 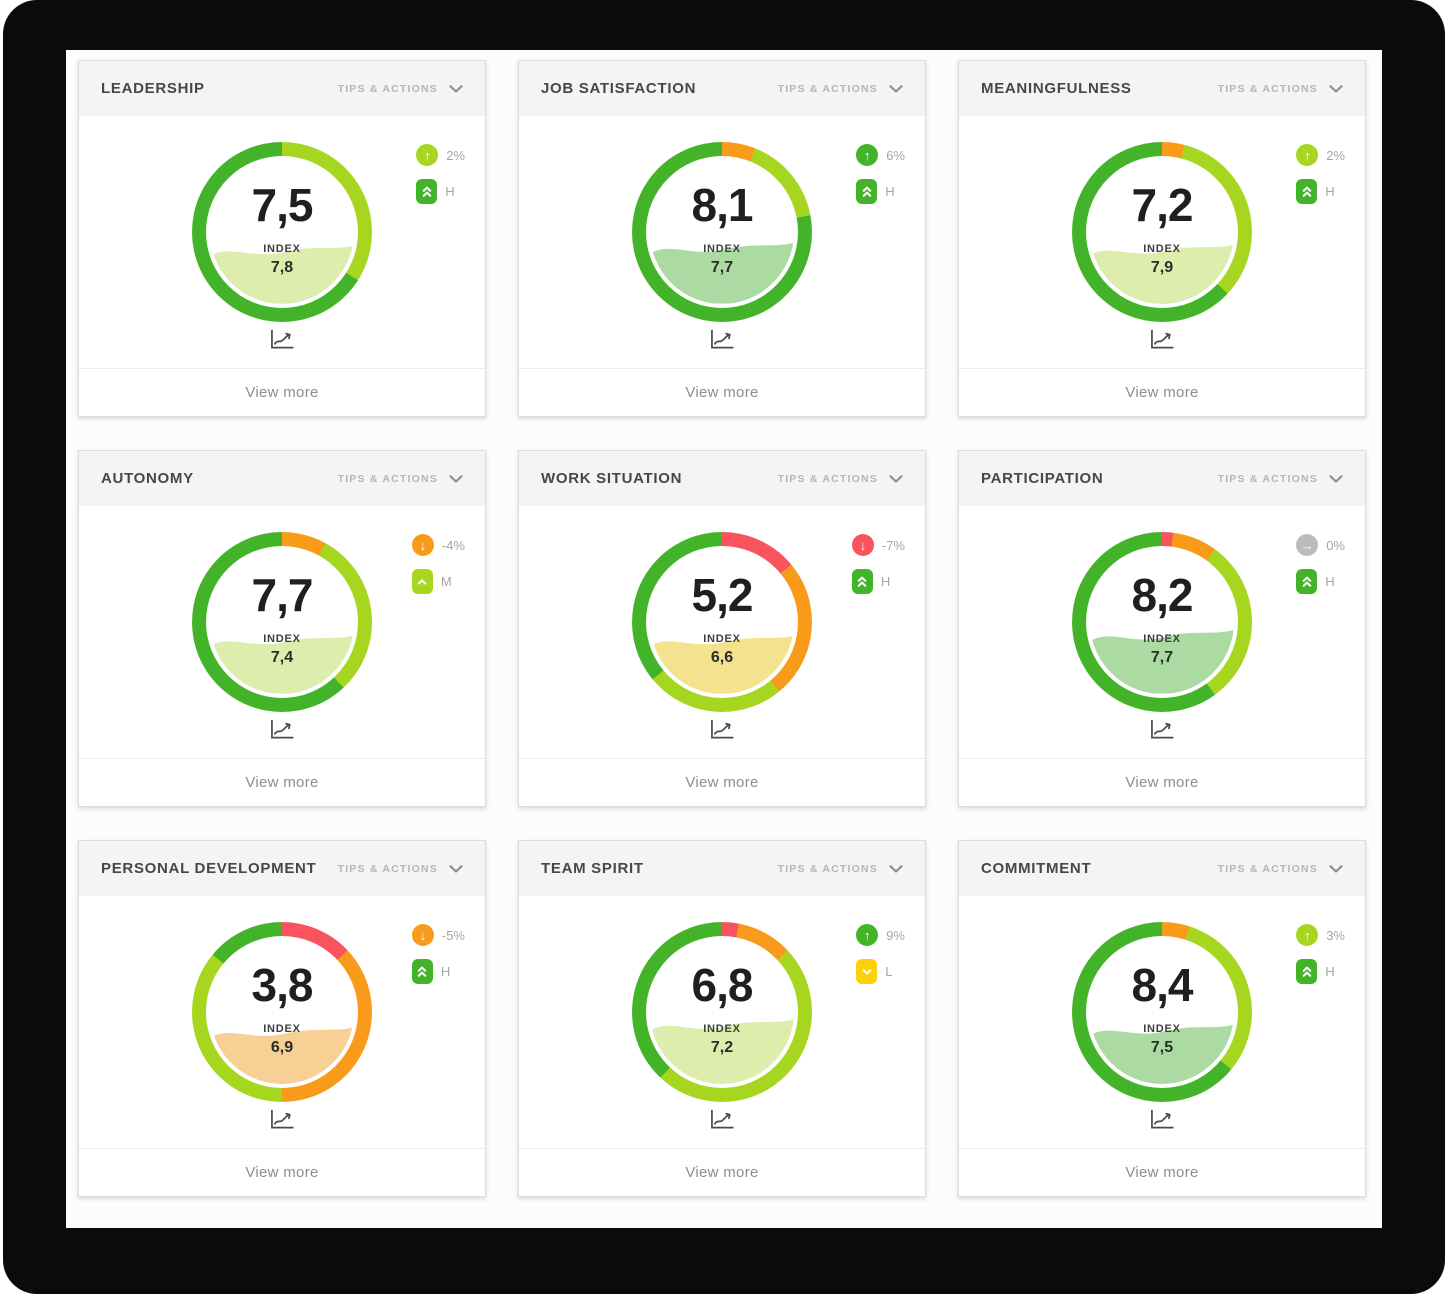 What do you see at coordinates (1162, 205) in the screenshot?
I see `score-value: 7,2` at bounding box center [1162, 205].